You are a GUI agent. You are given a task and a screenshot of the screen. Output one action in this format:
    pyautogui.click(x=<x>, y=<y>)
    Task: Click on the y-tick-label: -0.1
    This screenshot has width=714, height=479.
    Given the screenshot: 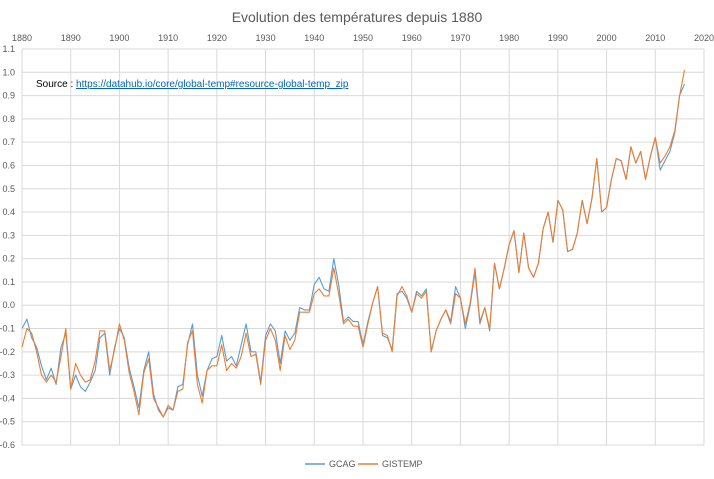 What is the action you would take?
    pyautogui.click(x=7, y=329)
    